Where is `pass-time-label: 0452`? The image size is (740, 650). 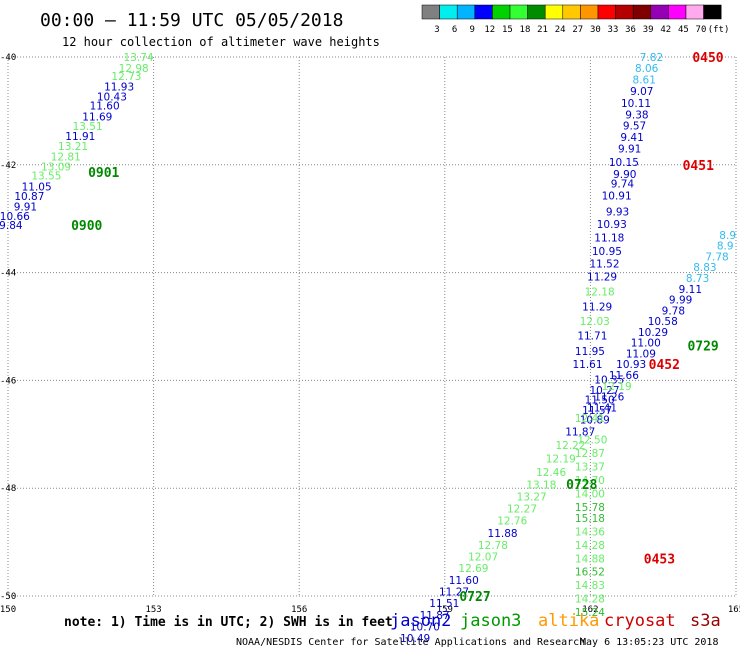
pass-time-label: 0452 is located at coordinates (664, 365).